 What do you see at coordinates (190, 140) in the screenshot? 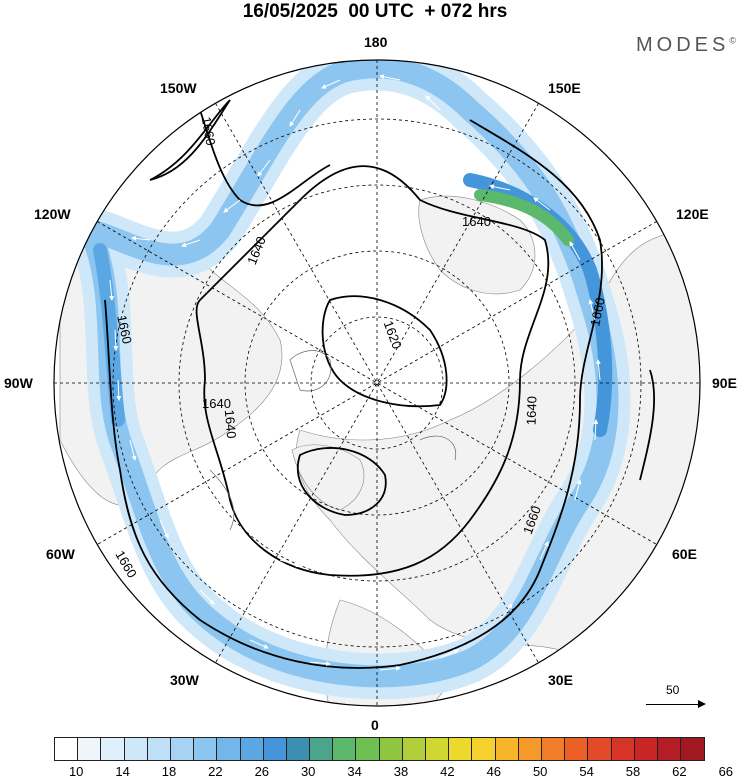
I see `contour-1660-west` at bounding box center [190, 140].